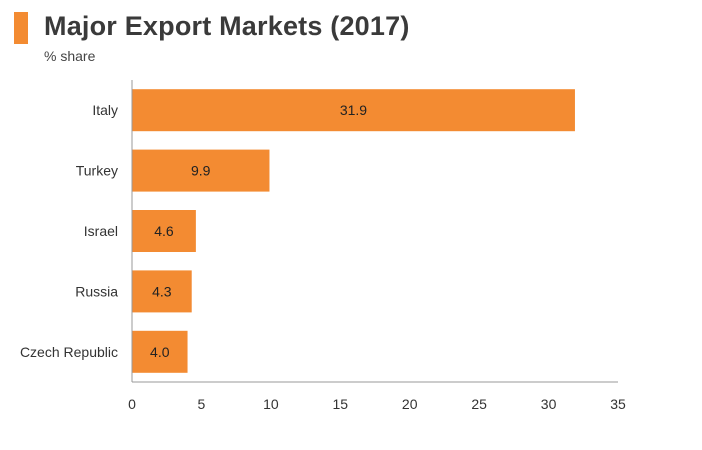 The image size is (702, 450). I want to click on category-label: Turkey, so click(97, 171).